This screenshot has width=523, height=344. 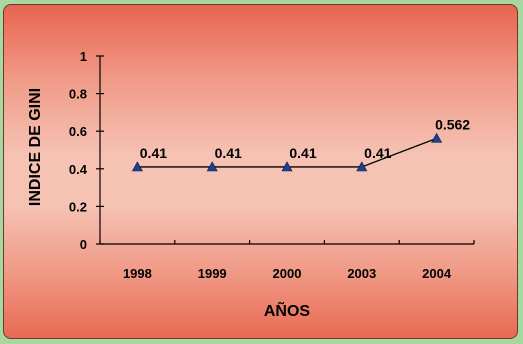 What do you see at coordinates (78, 169) in the screenshot?
I see `y-tick-label-2: 0.4` at bounding box center [78, 169].